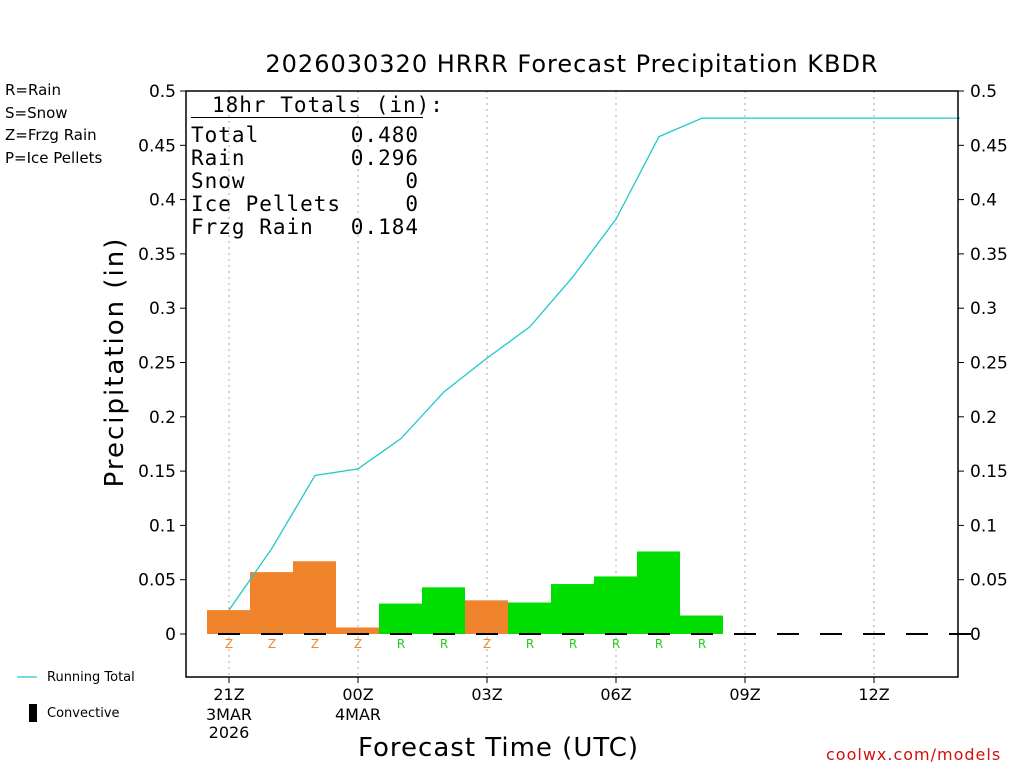  Describe the element at coordinates (33, 713) in the screenshot. I see `convective-swatch` at that location.